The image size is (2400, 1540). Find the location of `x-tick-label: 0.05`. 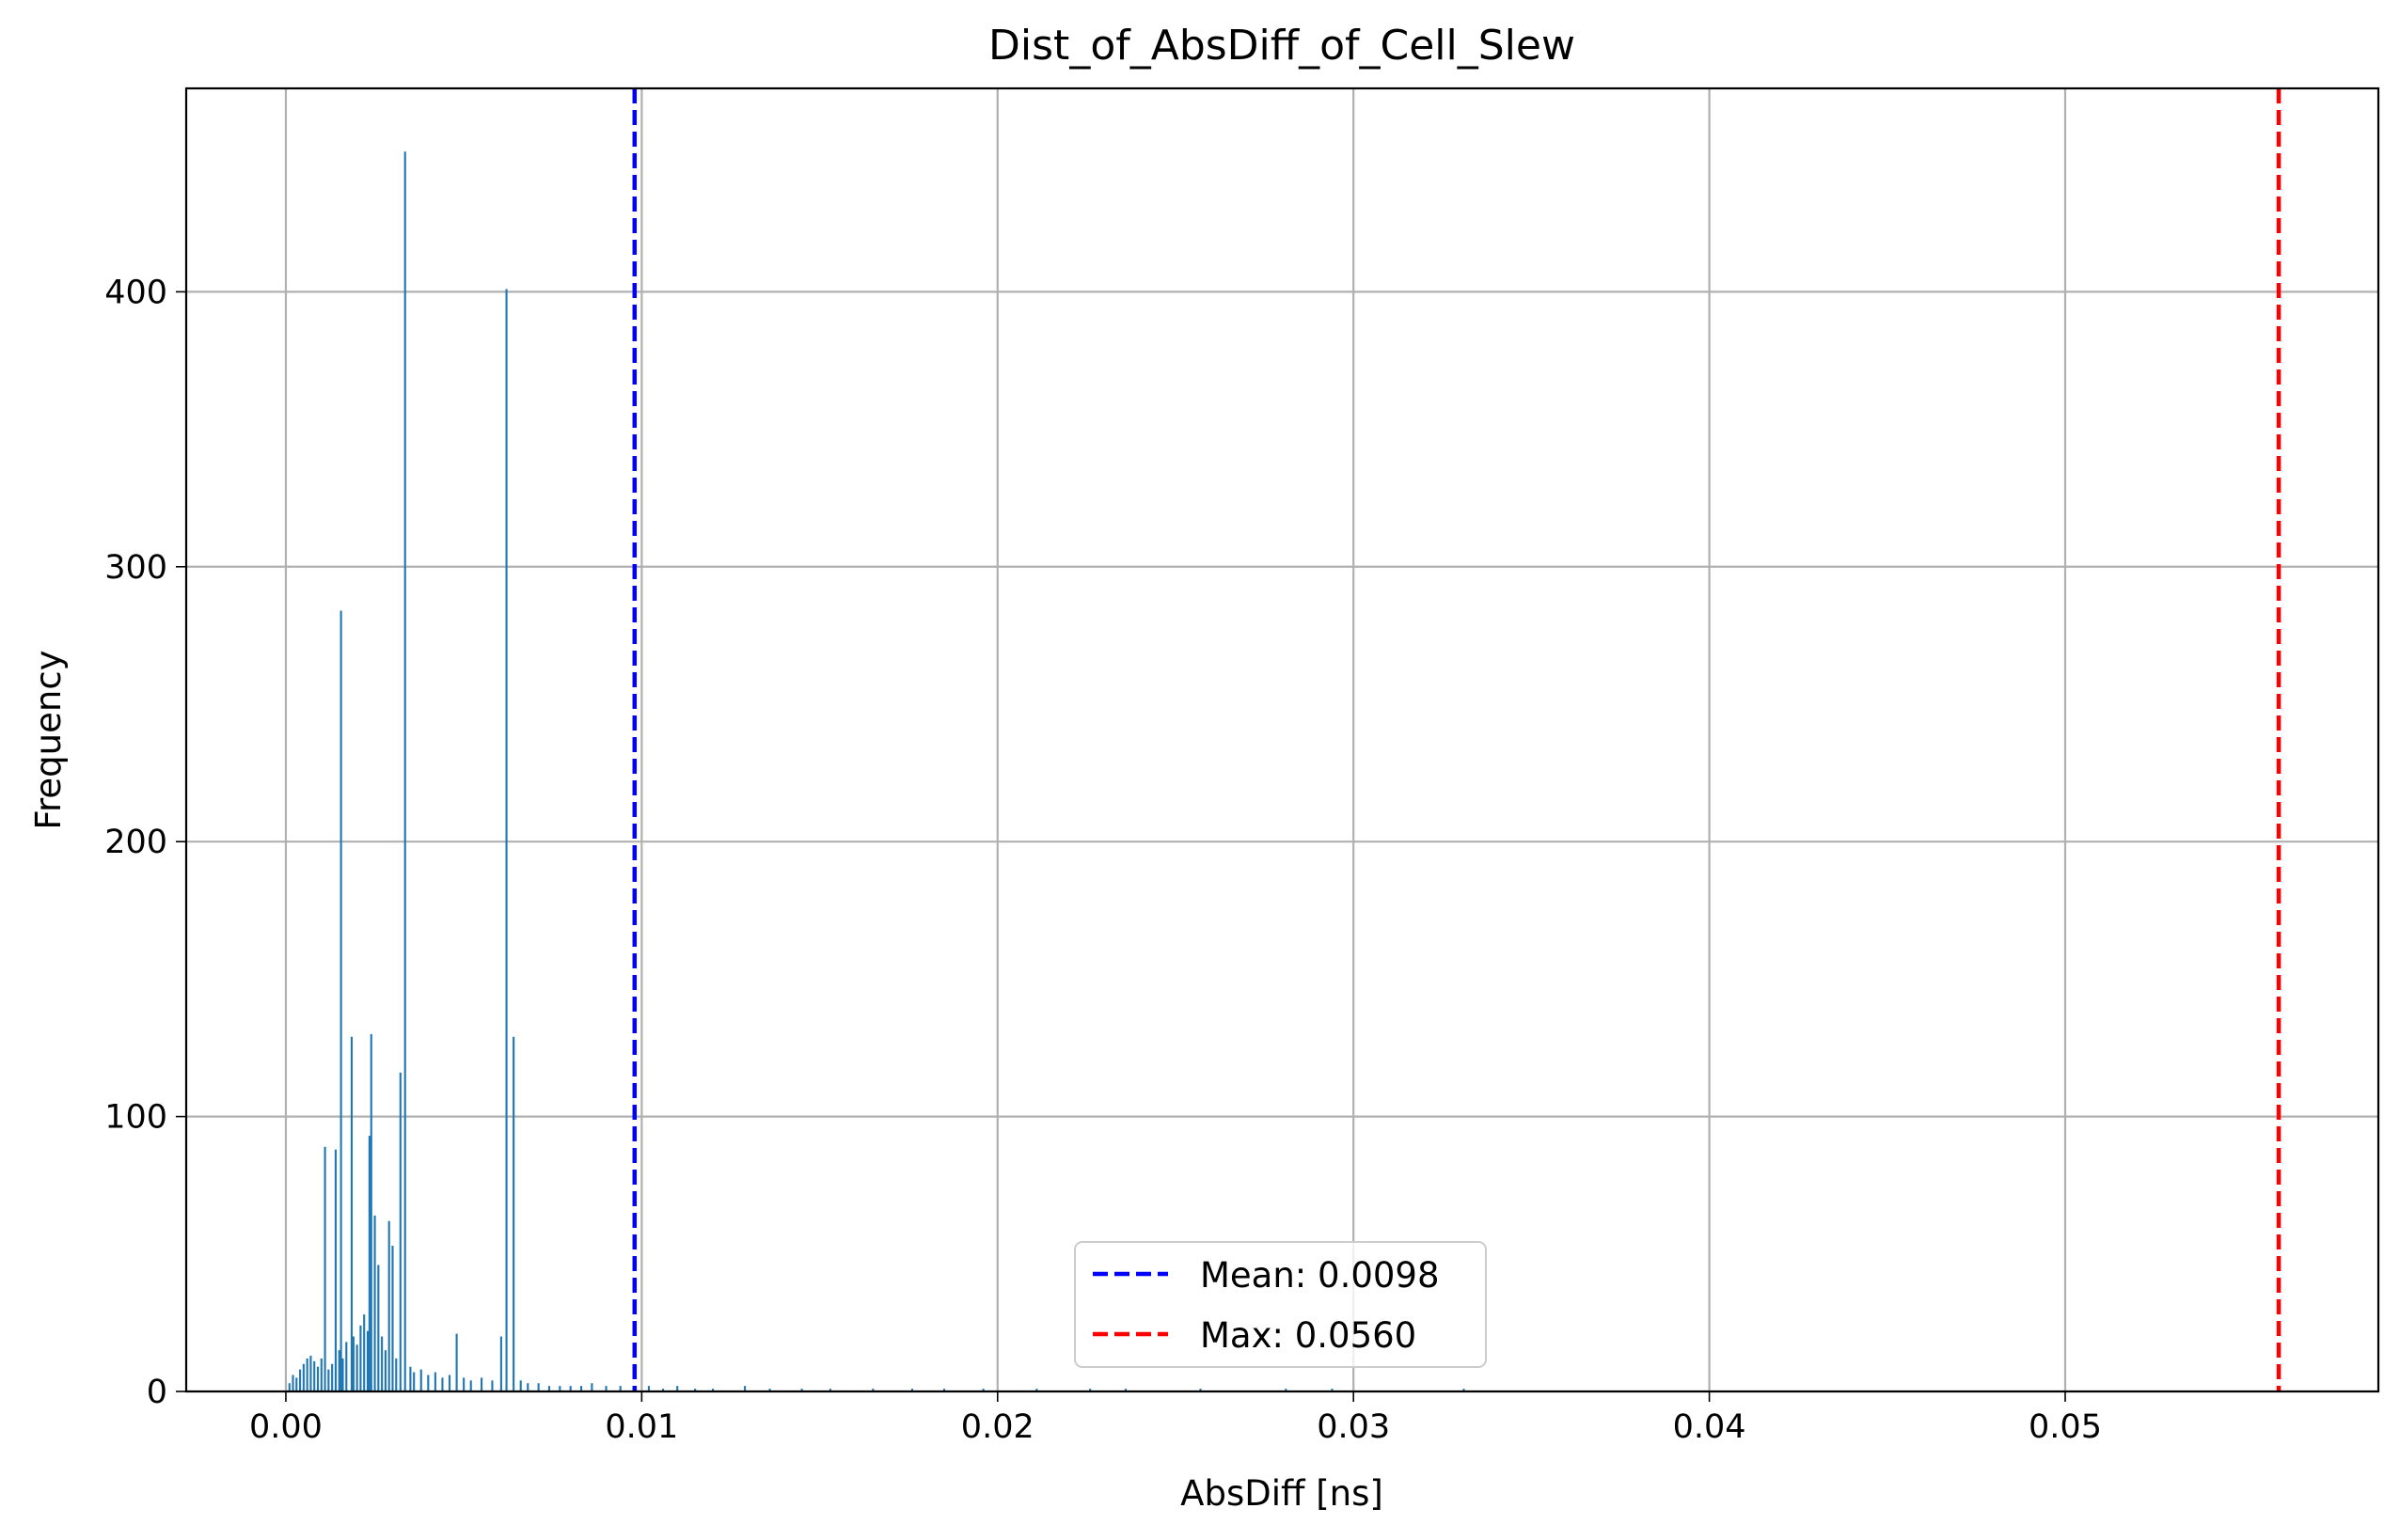

x-tick-label: 0.05 is located at coordinates (2065, 1427).